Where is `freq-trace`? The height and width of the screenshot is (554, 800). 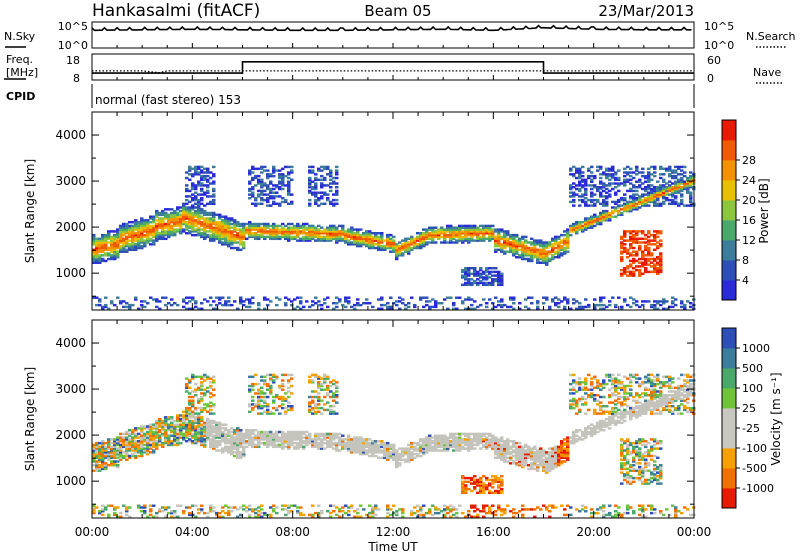
freq-trace is located at coordinates (393, 70).